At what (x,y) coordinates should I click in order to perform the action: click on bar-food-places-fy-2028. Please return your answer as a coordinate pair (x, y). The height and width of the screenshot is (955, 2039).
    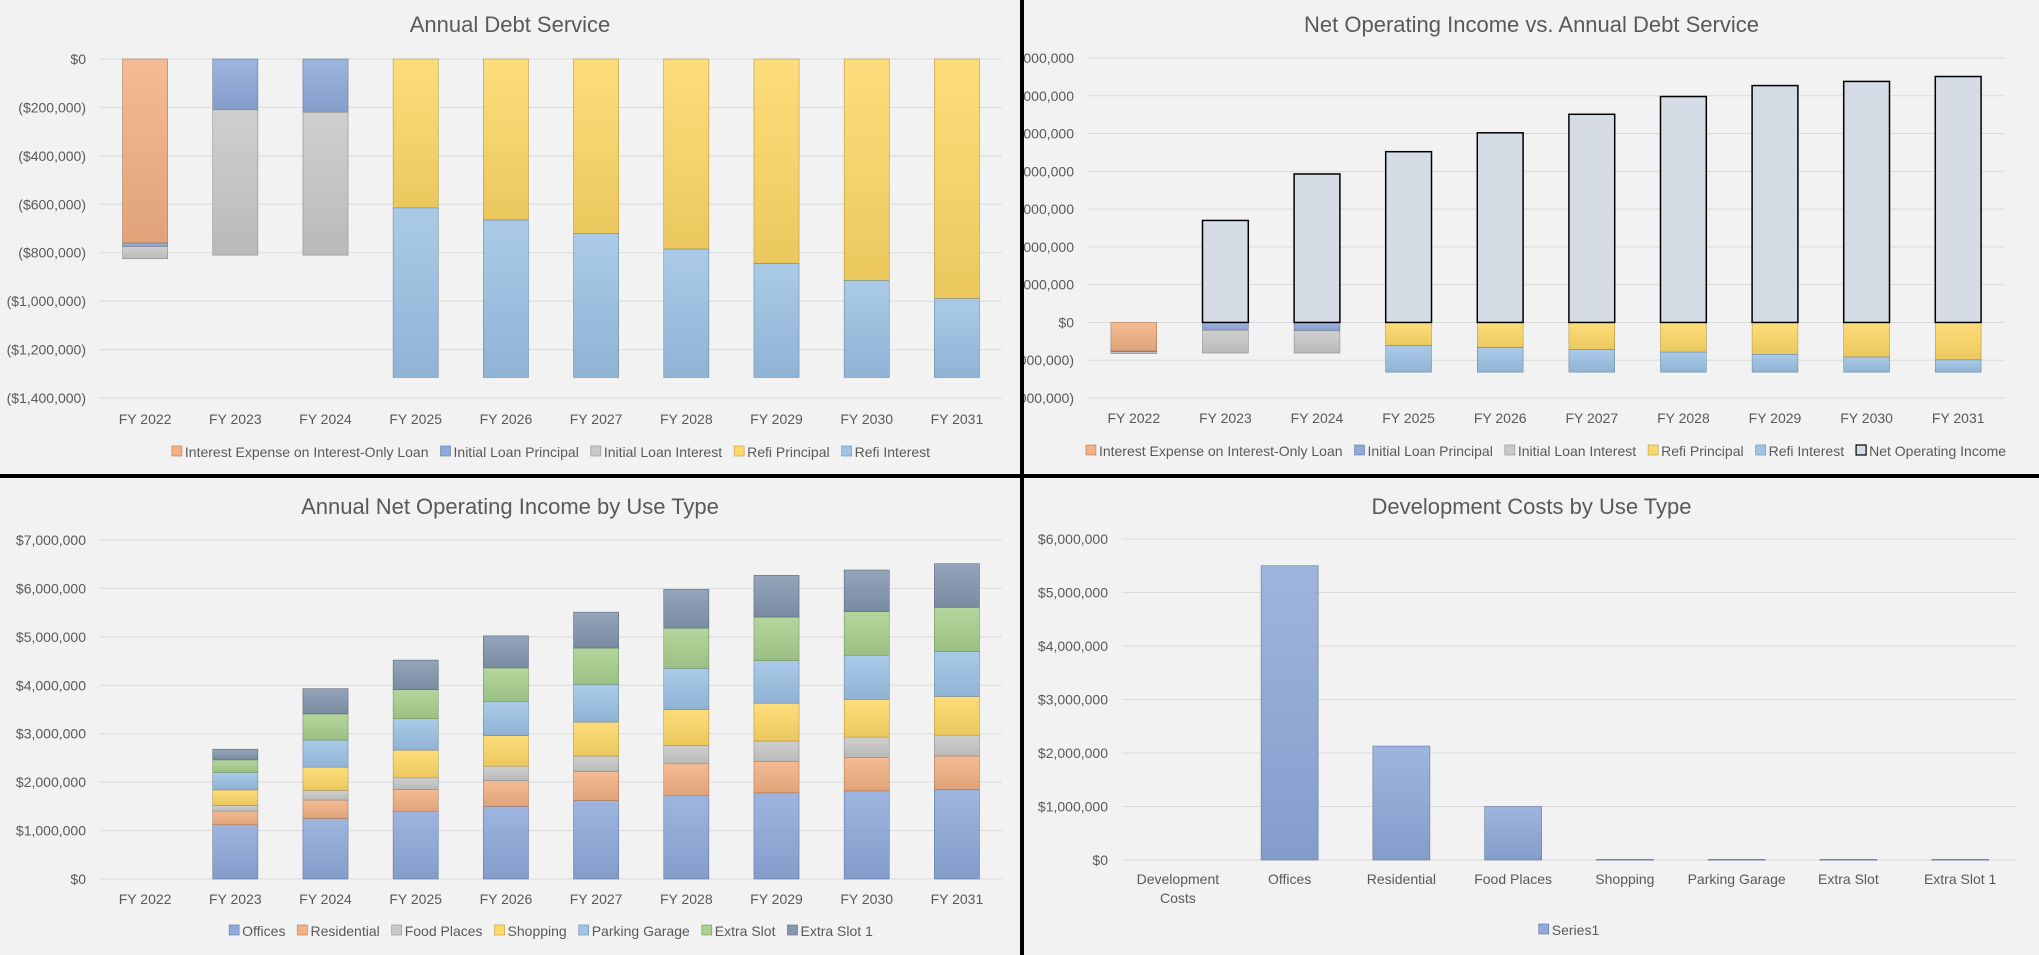
    Looking at the image, I should click on (686, 755).